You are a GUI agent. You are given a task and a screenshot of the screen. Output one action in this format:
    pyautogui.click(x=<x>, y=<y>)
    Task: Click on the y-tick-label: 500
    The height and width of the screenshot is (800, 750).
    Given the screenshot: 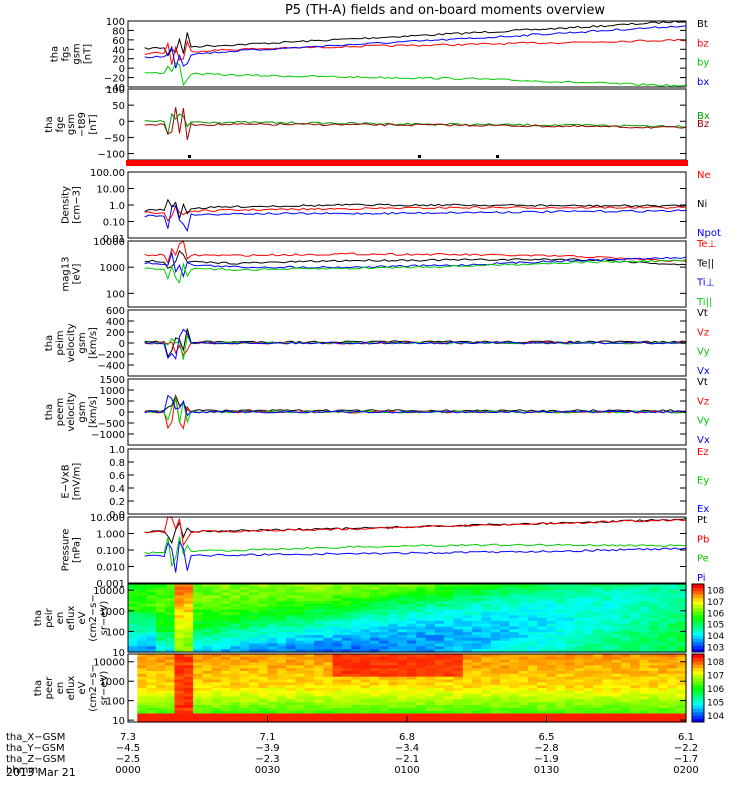 What is the action you would take?
    pyautogui.click(x=115, y=402)
    